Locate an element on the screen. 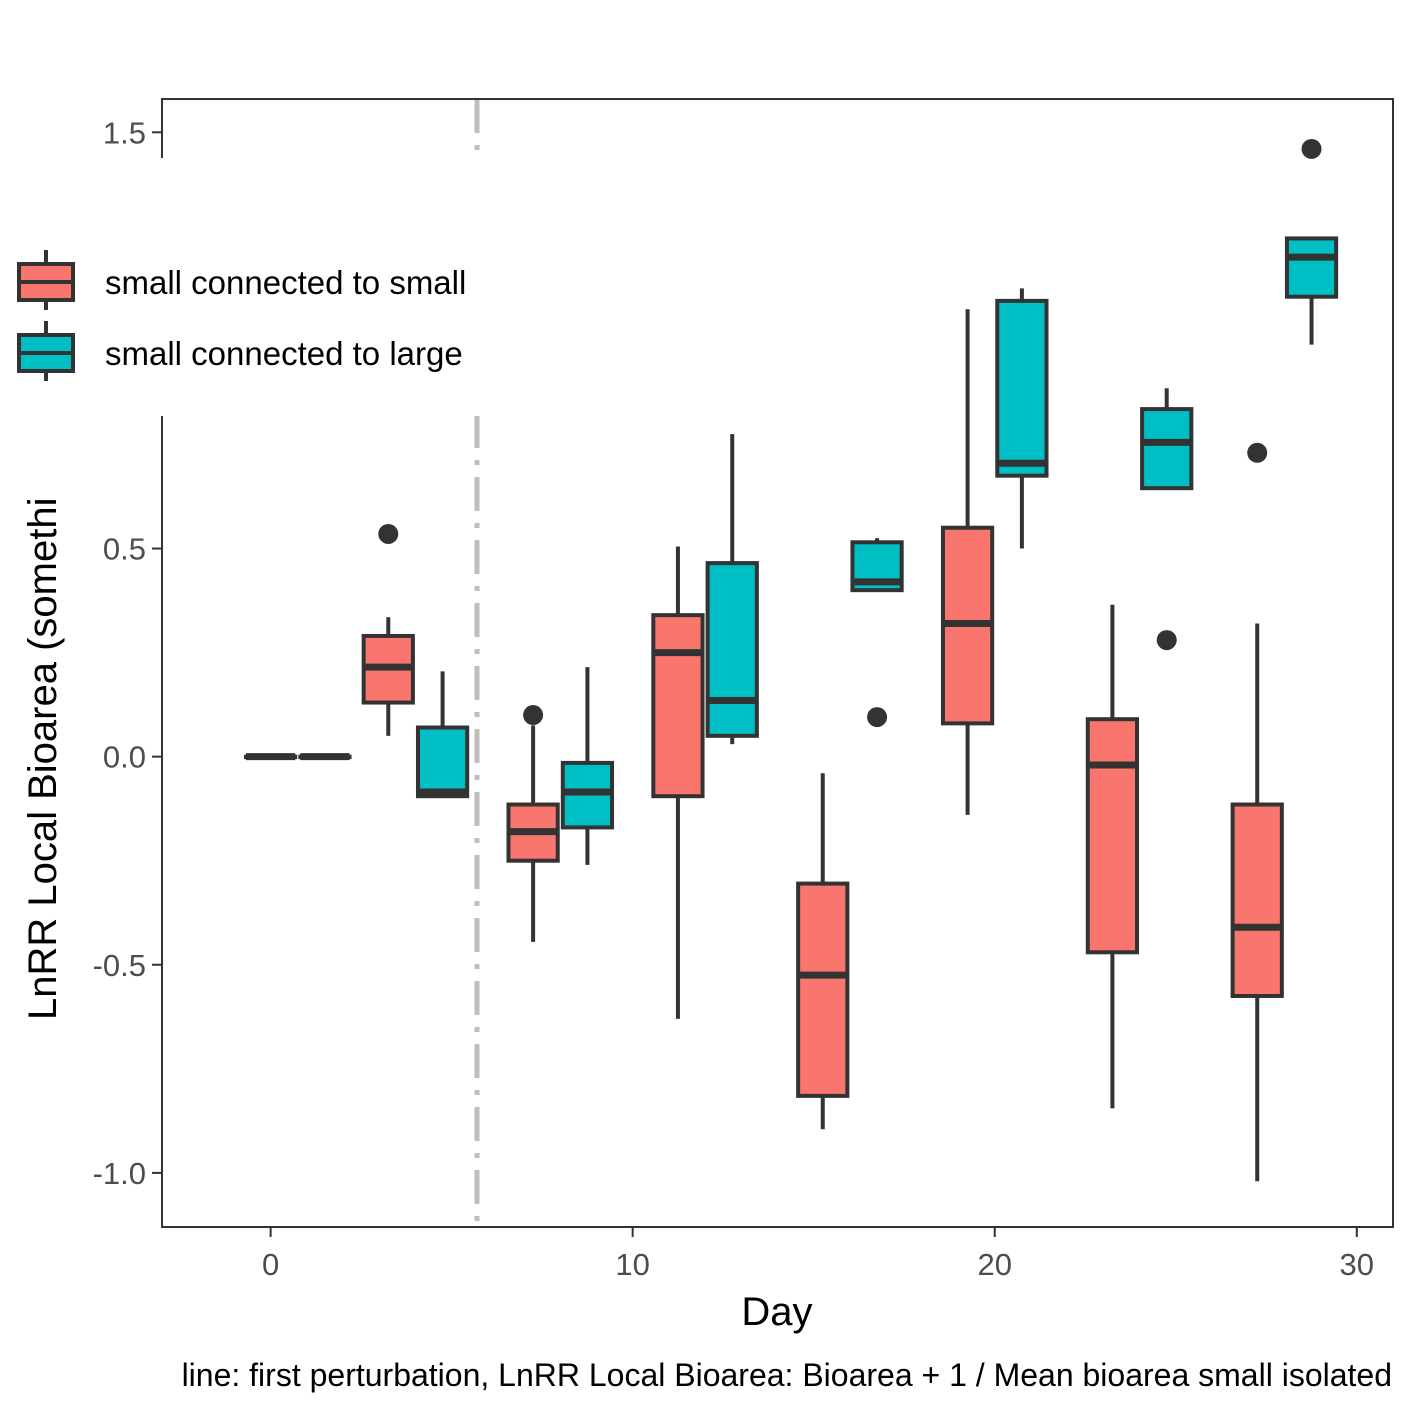 The image size is (1417, 1417). y-tick-label: 0.0 is located at coordinates (124, 757).